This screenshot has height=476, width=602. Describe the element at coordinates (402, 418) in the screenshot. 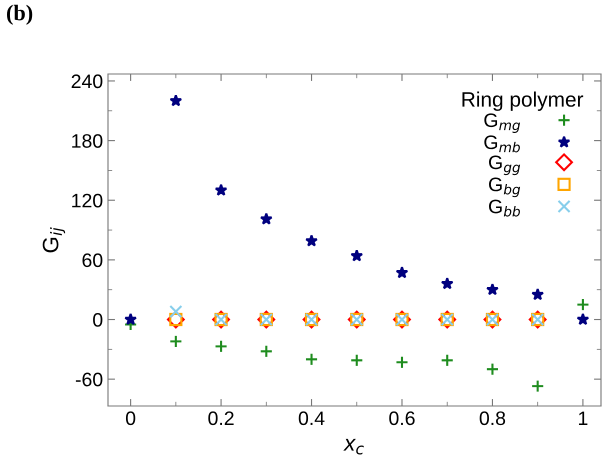

I see `x-tick-label: 0.6` at that location.